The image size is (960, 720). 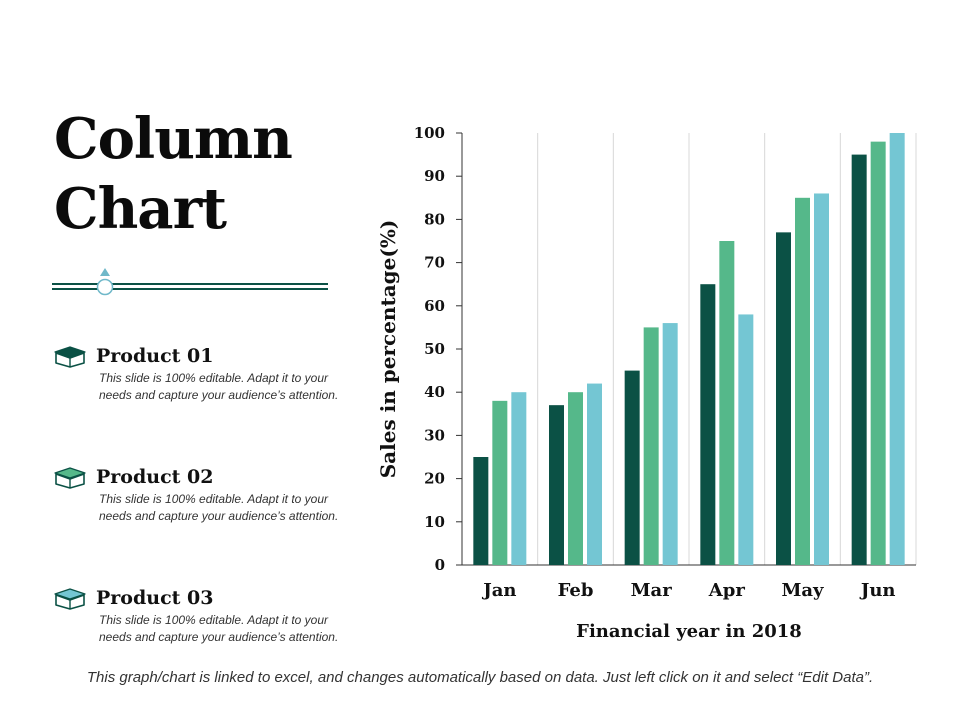 What do you see at coordinates (140, 209) in the screenshot?
I see `title-line-2: Chart` at bounding box center [140, 209].